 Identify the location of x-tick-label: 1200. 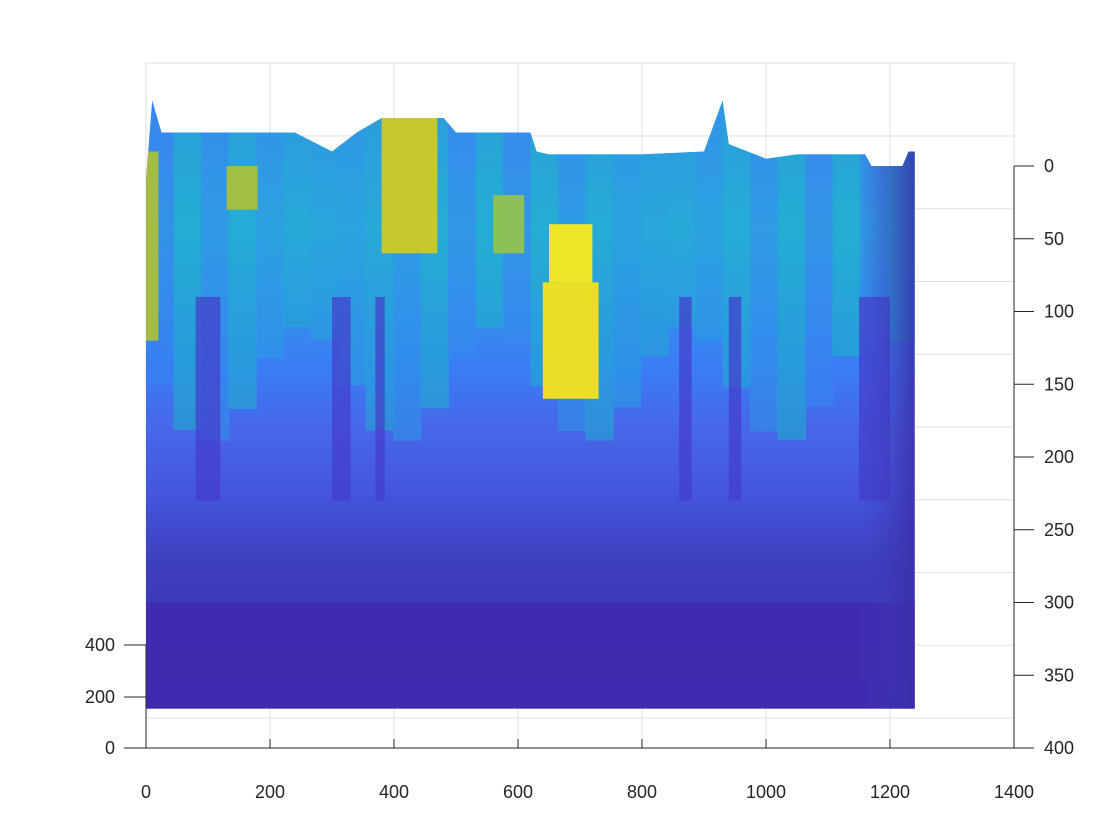
(890, 792).